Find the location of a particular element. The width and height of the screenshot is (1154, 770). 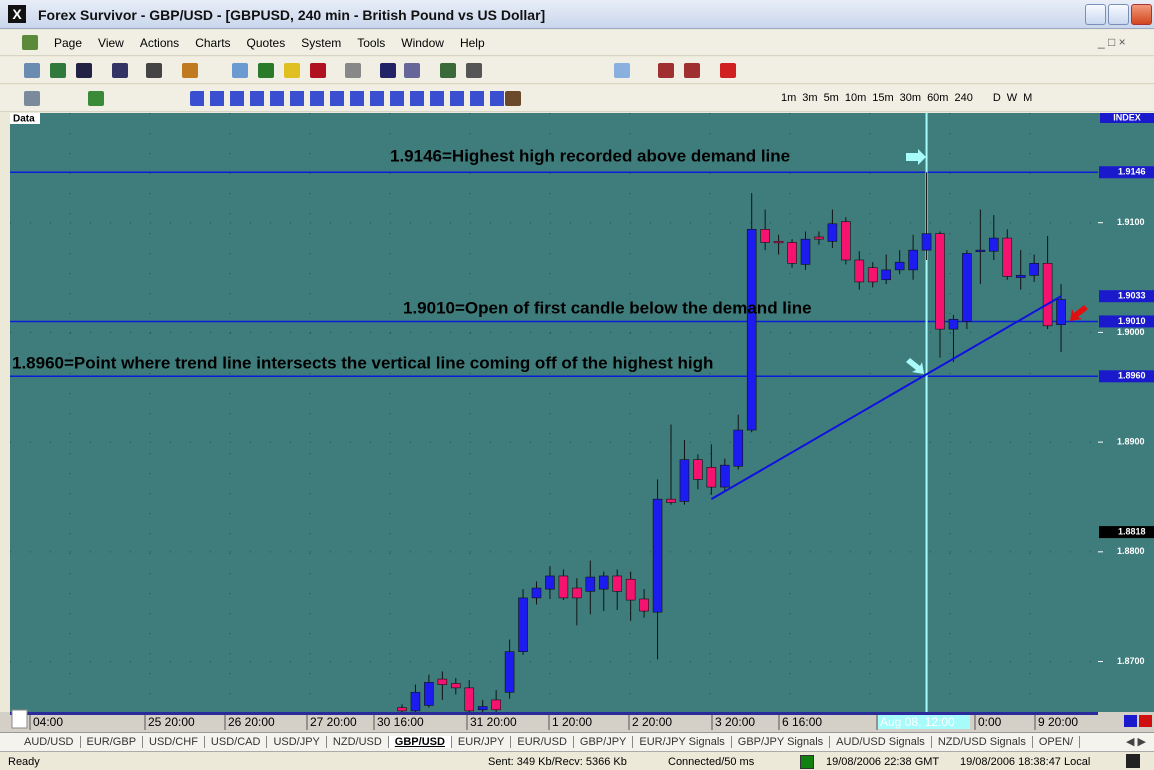

symbol-tab: GBP/USD is located at coordinates (420, 742).